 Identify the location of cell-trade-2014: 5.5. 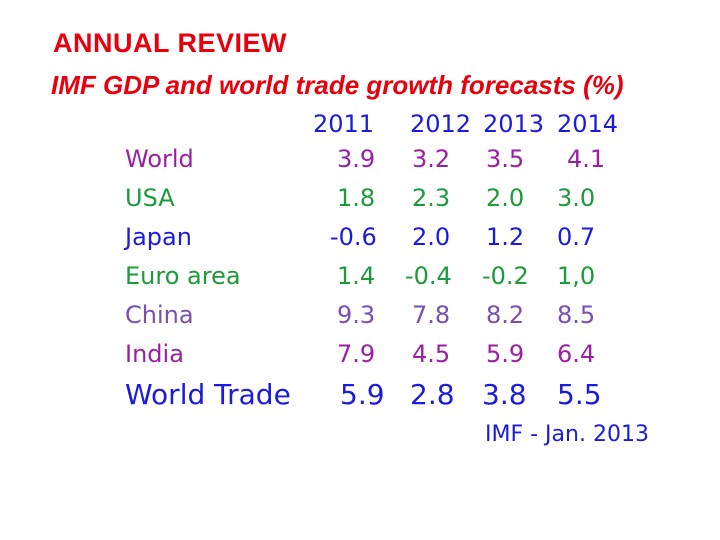
(579, 394).